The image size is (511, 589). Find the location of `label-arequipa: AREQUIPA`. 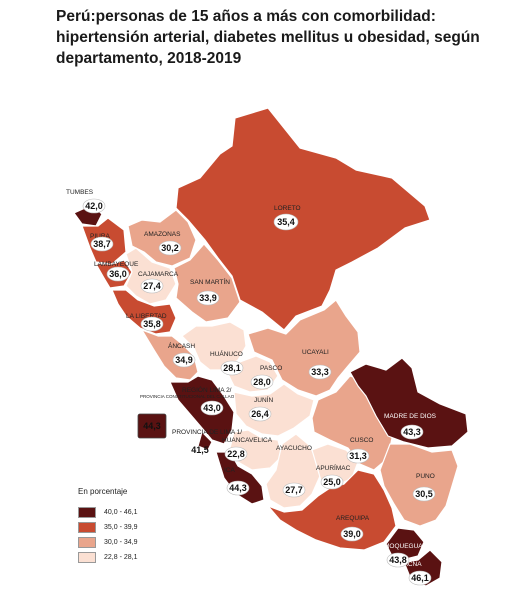

label-arequipa: AREQUIPA is located at coordinates (353, 518).